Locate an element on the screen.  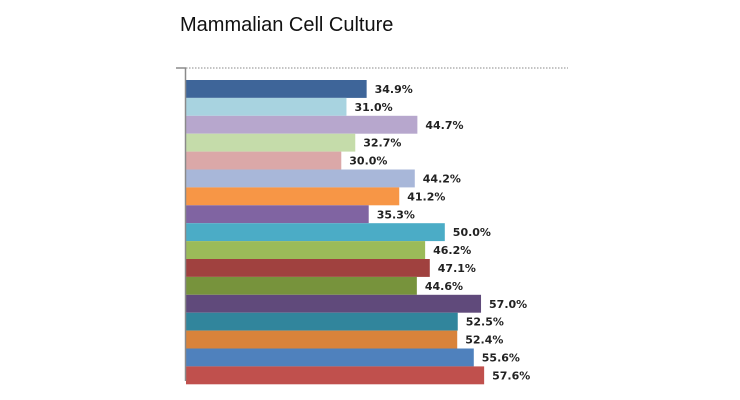
bar-label-7: 41.2% is located at coordinates (426, 196).